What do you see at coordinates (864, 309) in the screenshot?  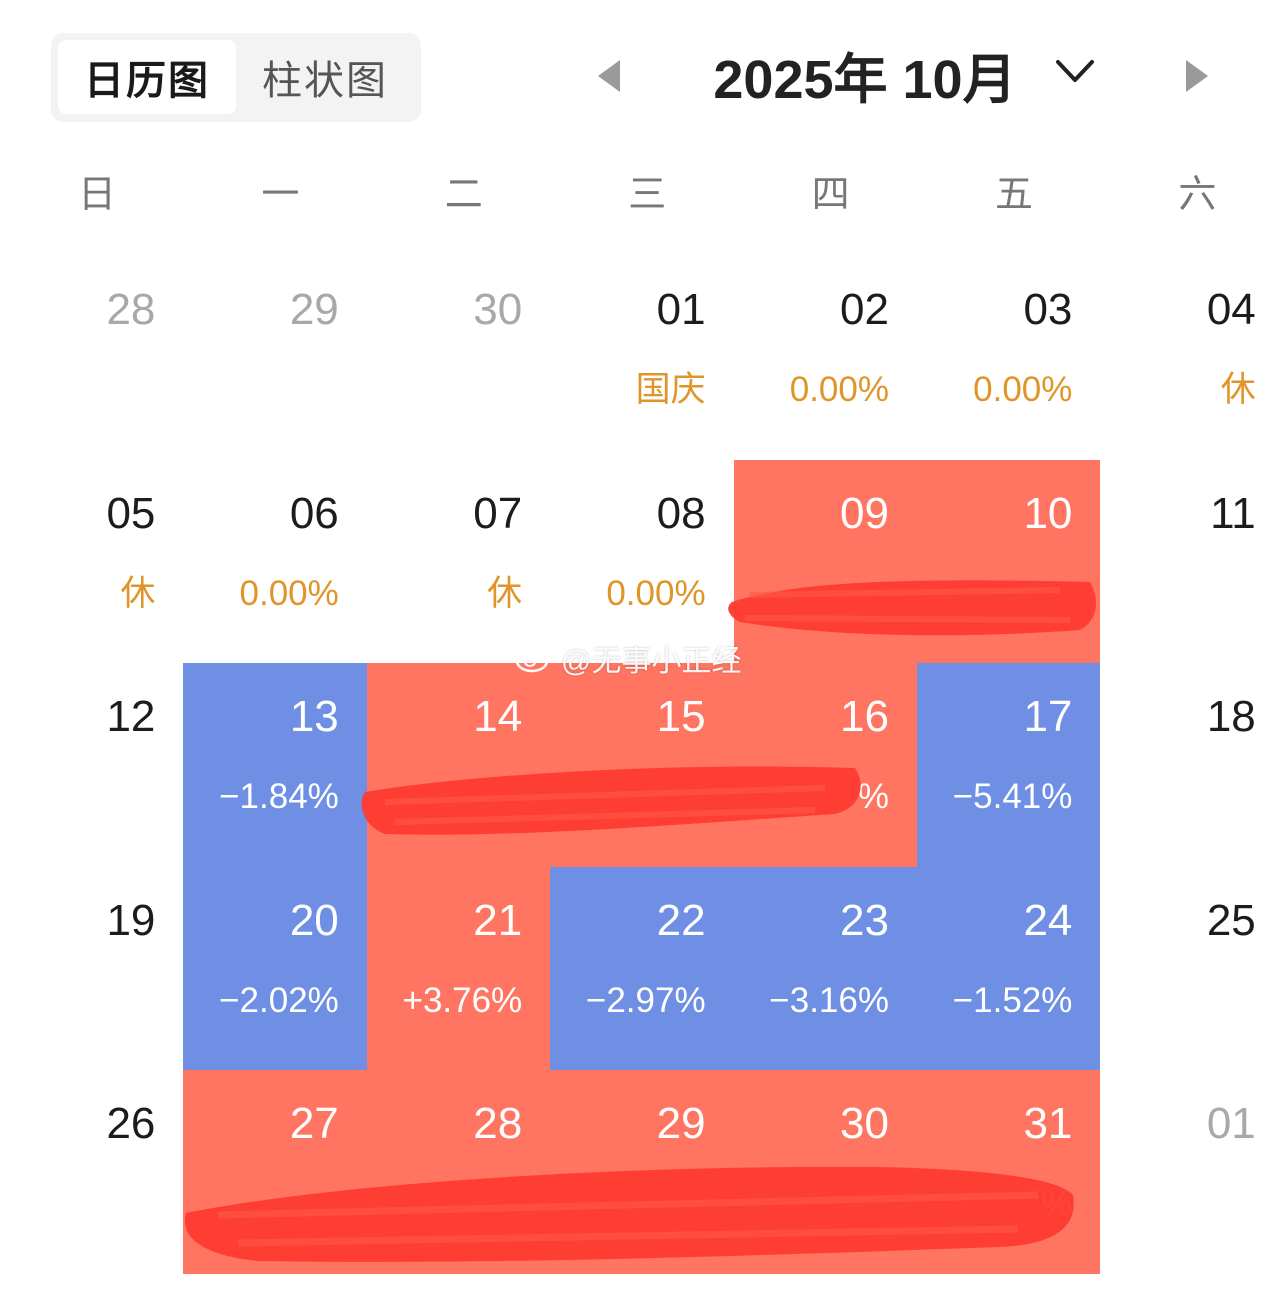 I see `day-number: 02` at bounding box center [864, 309].